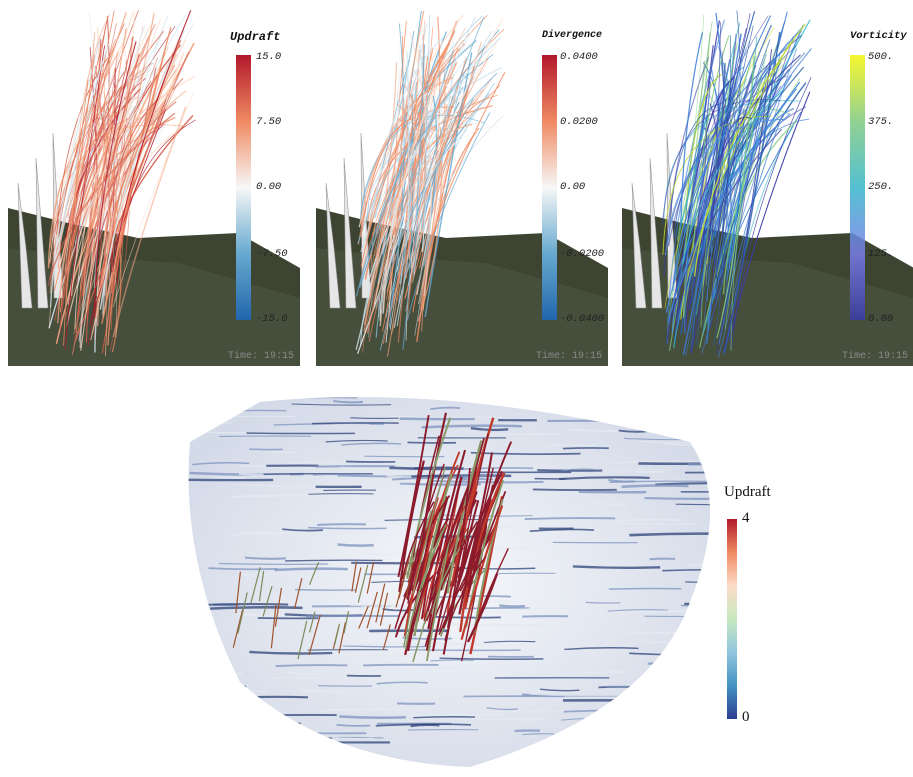 The image size is (913, 777). Describe the element at coordinates (572, 35) in the screenshot. I see `divergence-colorbar-title: Divergence` at that location.